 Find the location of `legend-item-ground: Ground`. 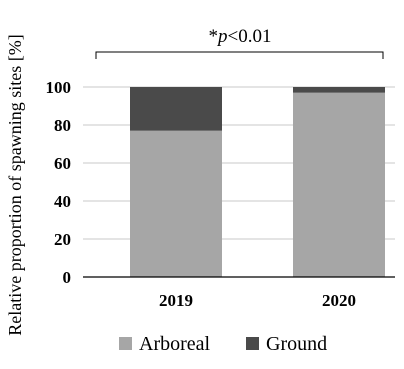

legend-item-ground: Ground is located at coordinates (286, 344).